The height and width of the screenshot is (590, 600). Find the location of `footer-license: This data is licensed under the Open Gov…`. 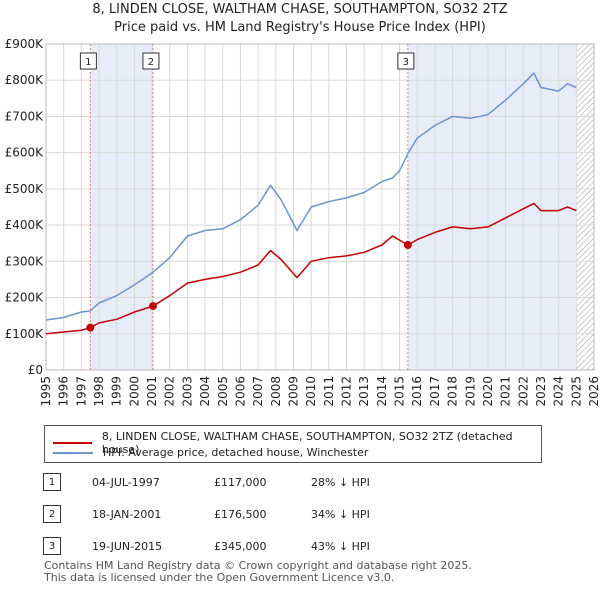

footer-license: This data is licensed under the Open Gov… is located at coordinates (219, 577).